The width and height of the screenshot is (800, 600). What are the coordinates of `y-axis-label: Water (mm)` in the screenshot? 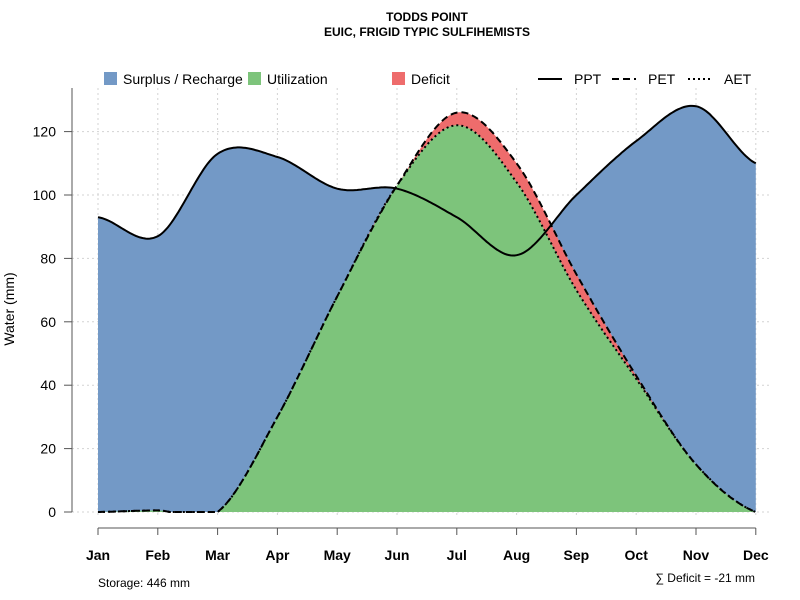 It's located at (9, 308).